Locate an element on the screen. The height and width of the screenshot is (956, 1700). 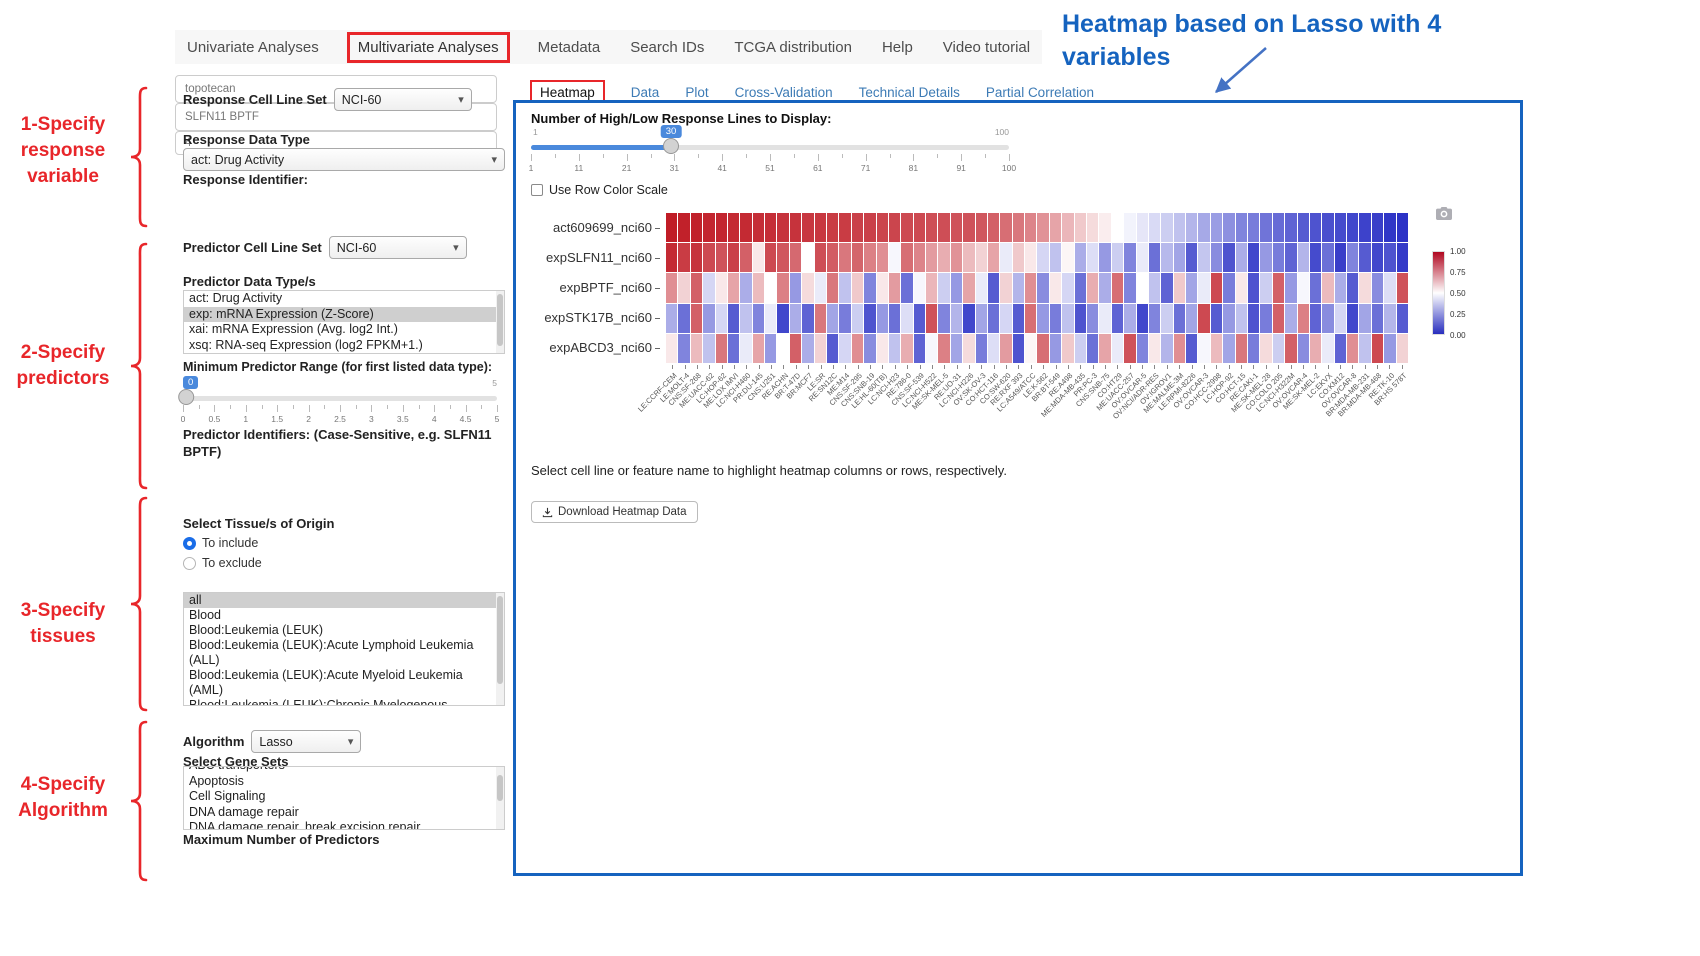
option-dna-damage-repair: DNA damage repair is located at coordinates (244, 811).